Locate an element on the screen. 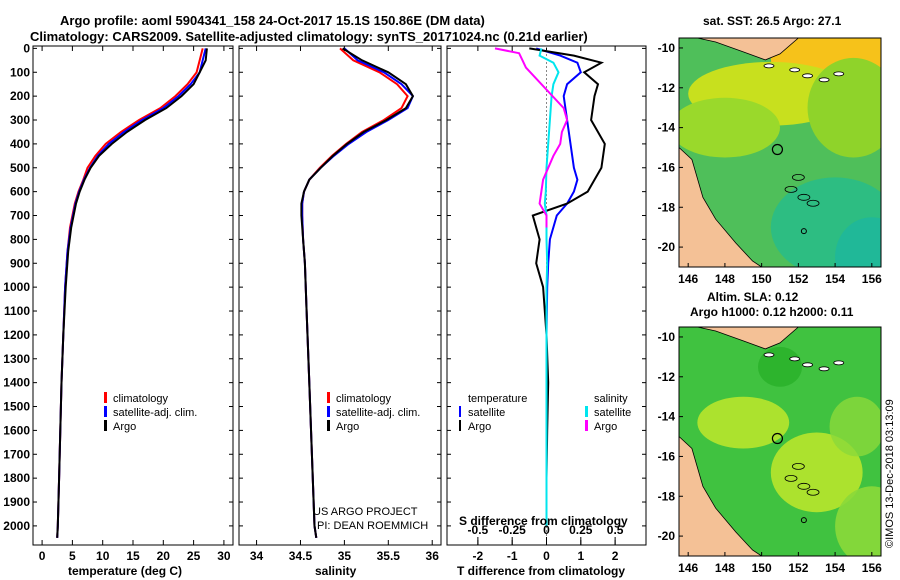  s-difference-ticks: -0.5 -0.25 0 0.25 0.5 is located at coordinates (546, 534).